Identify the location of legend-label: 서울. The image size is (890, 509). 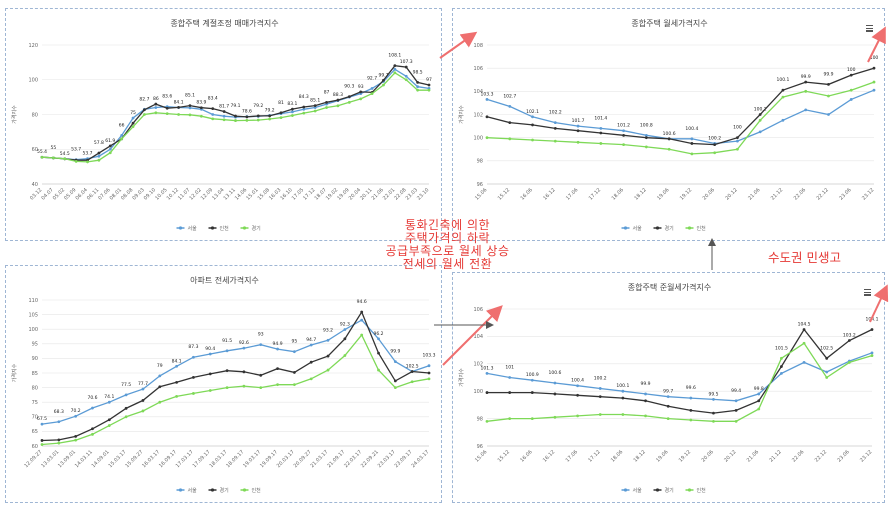
(638, 228).